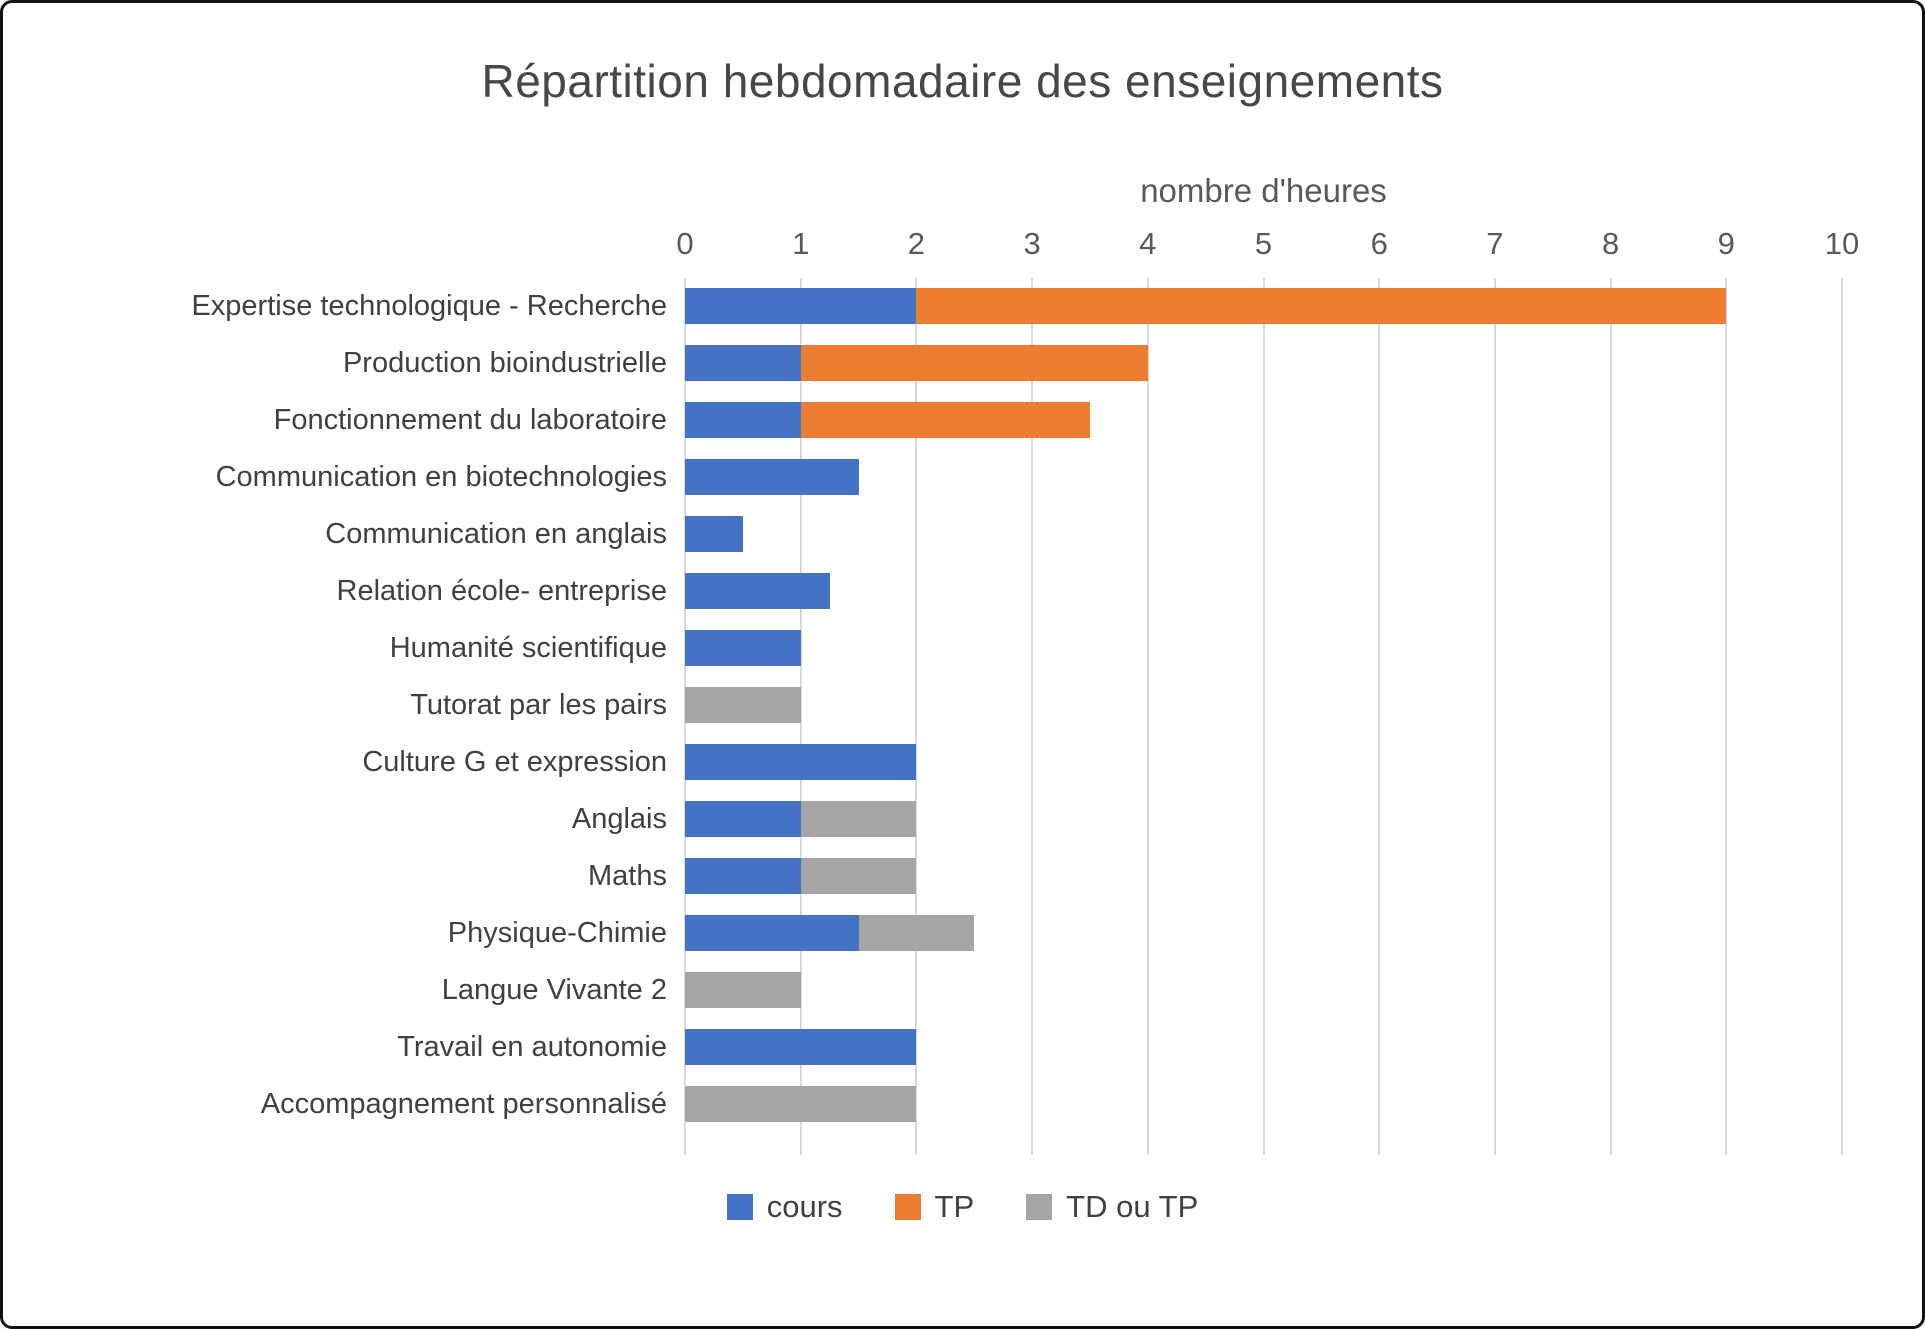 The width and height of the screenshot is (1925, 1329). I want to click on category-label: Anglais, so click(619, 818).